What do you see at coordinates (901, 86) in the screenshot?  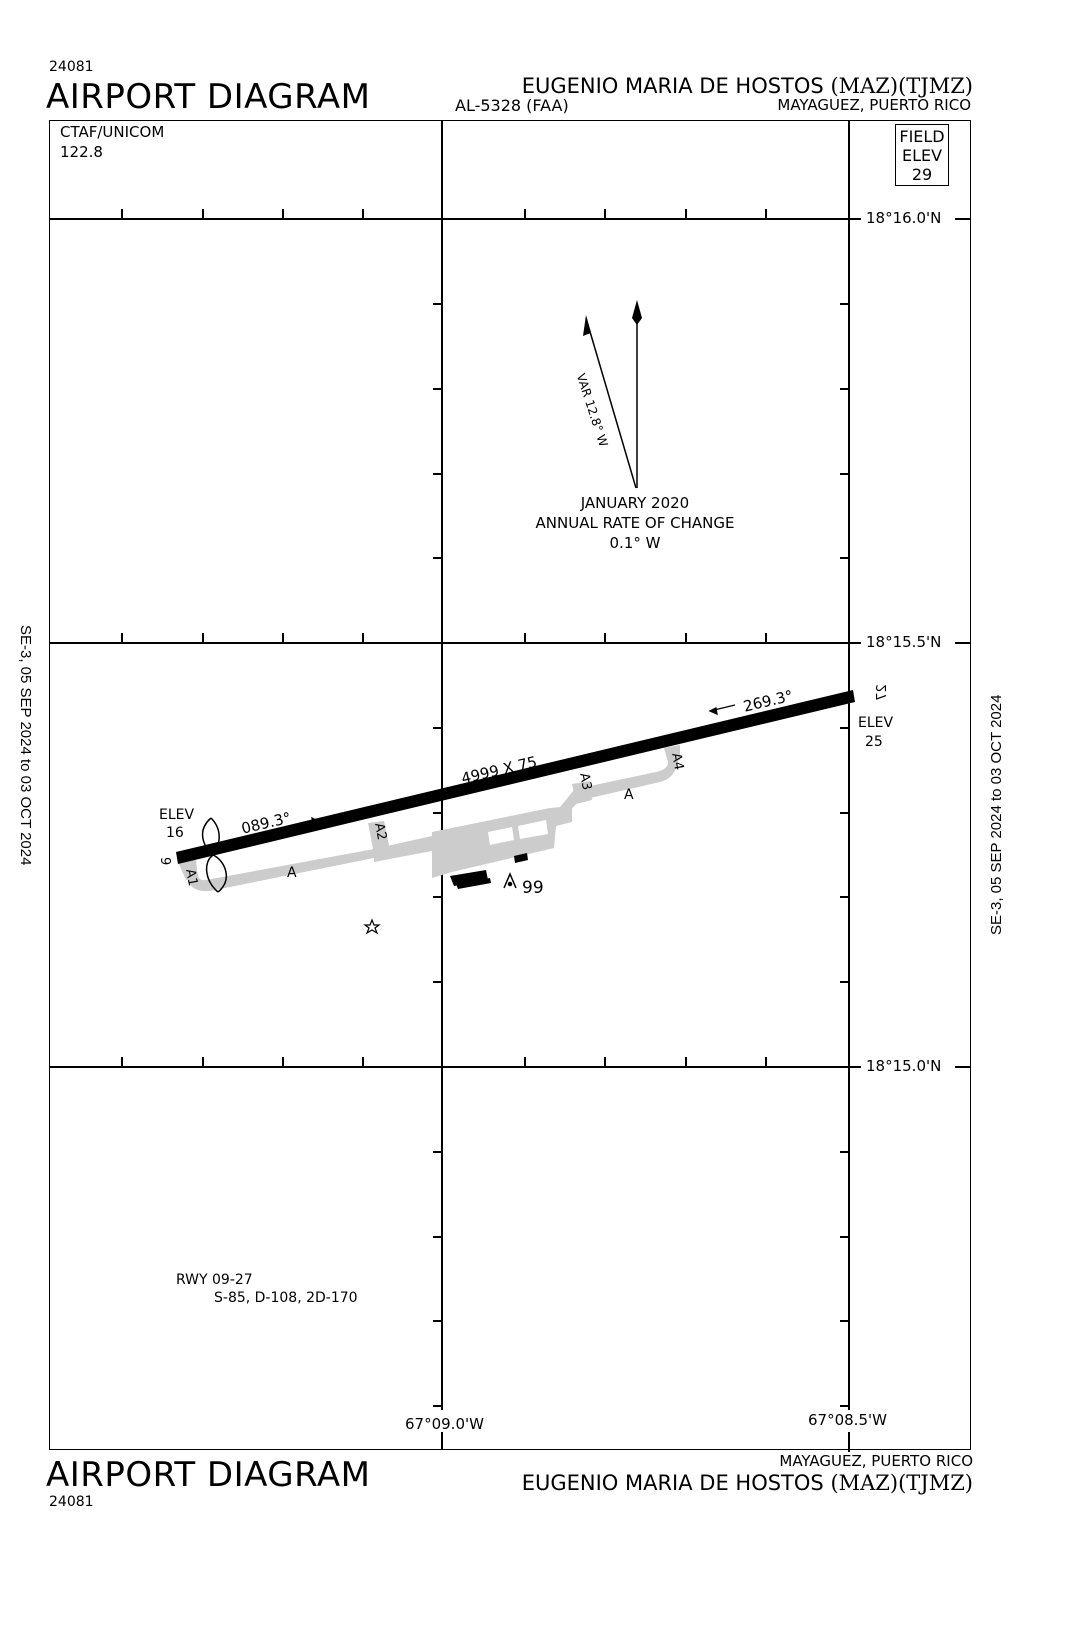 I see `airport-identifiers: (MAZ)(TJMZ)` at bounding box center [901, 86].